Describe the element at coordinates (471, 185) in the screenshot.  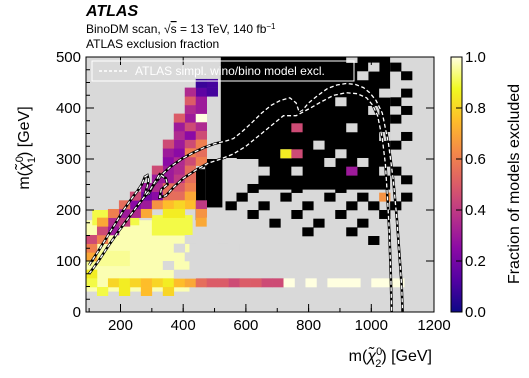
I see `colorbar-ticks: 0.0 0.2 0.4 0.6 0.8 1.0` at that location.